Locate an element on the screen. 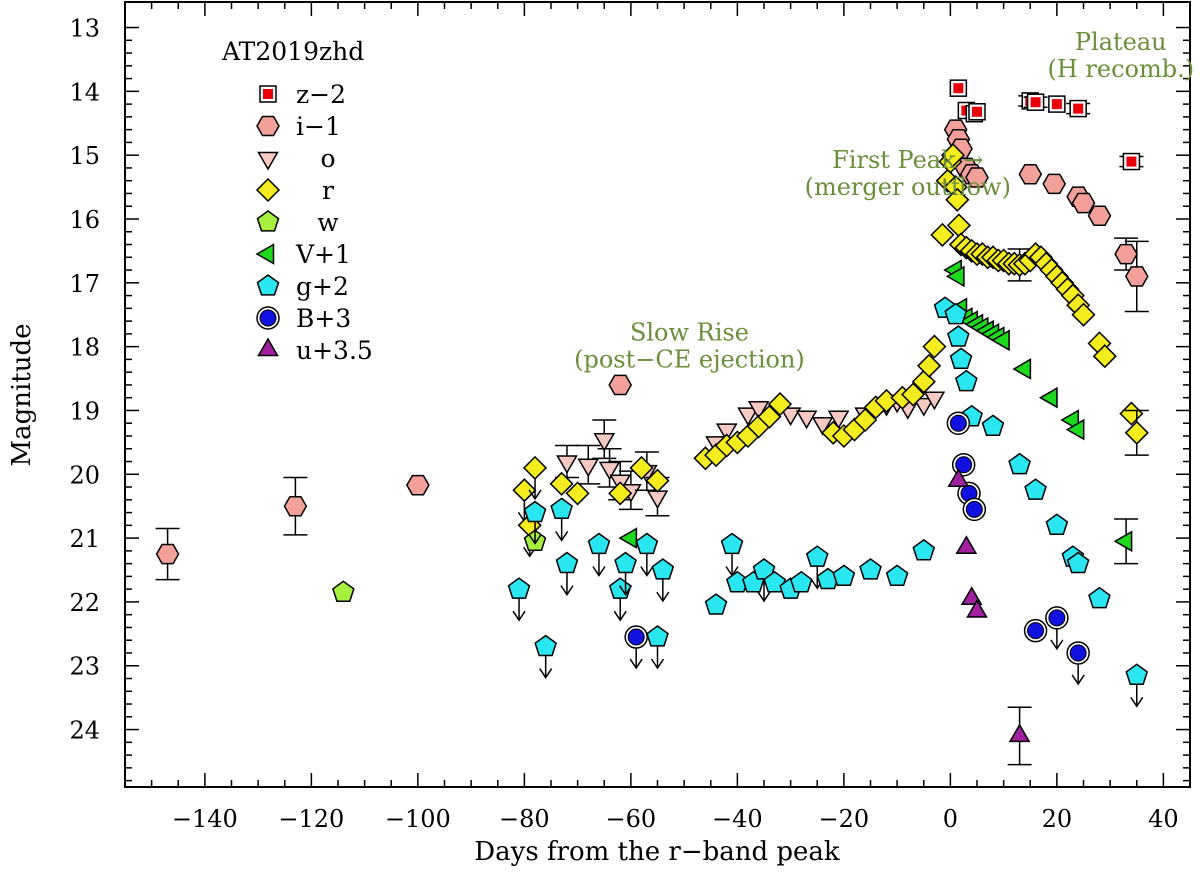 The width and height of the screenshot is (1200, 879). legend-marker-o is located at coordinates (268, 161).